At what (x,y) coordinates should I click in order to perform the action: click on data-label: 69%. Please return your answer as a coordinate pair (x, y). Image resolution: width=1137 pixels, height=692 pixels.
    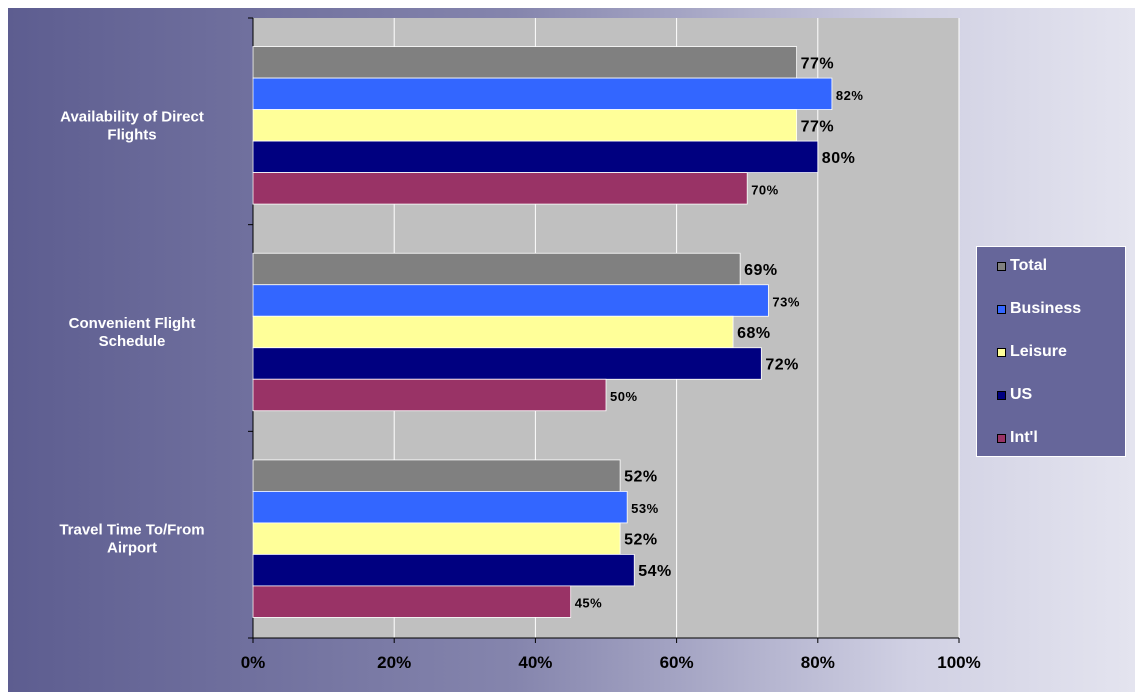
    Looking at the image, I should click on (761, 270).